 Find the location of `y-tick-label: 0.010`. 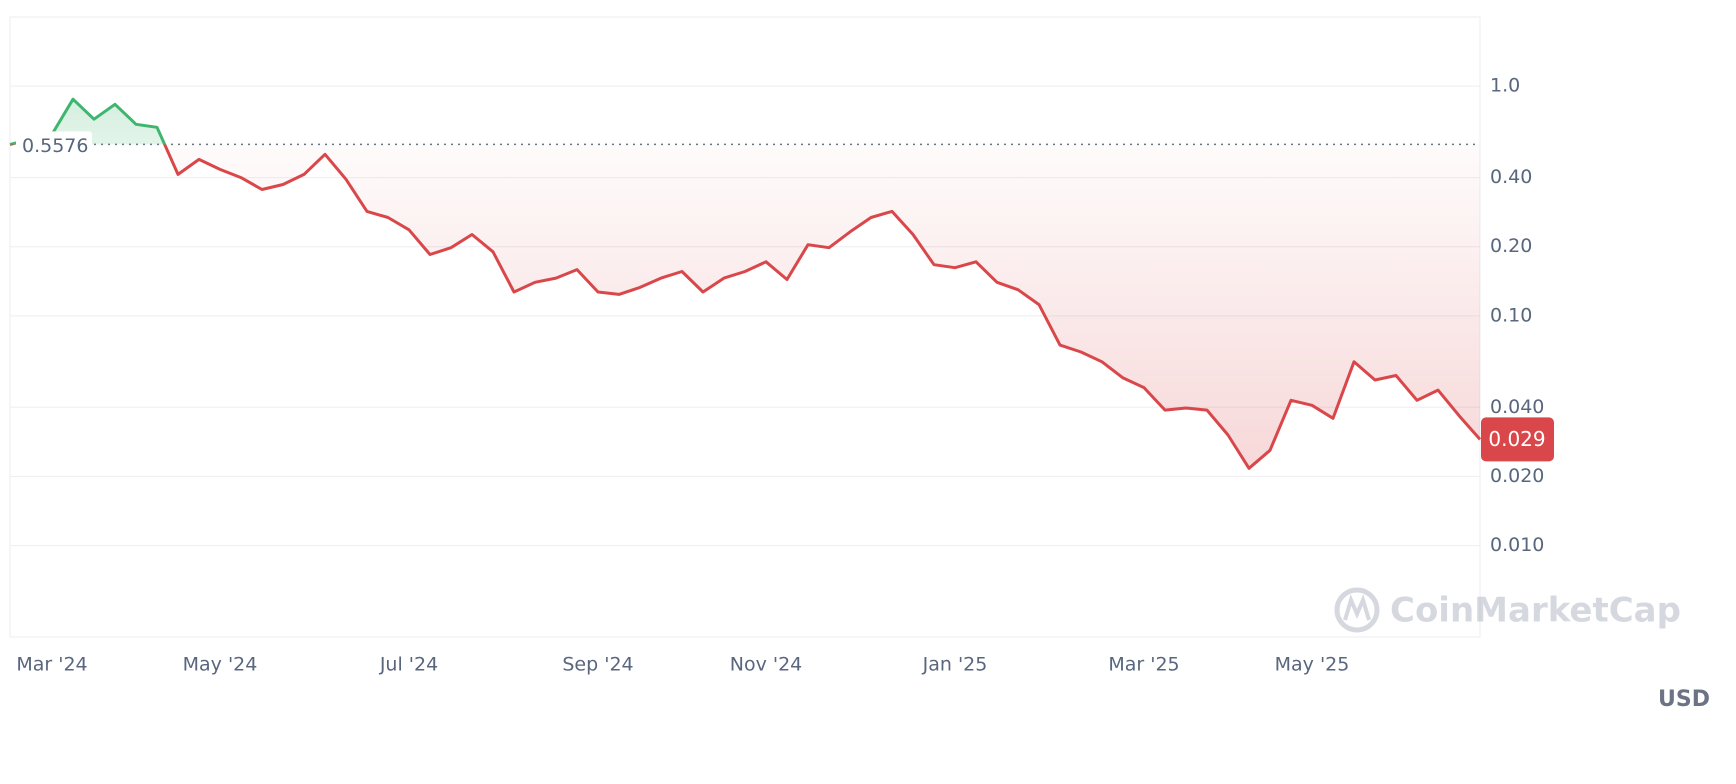

y-tick-label: 0.010 is located at coordinates (1517, 545).